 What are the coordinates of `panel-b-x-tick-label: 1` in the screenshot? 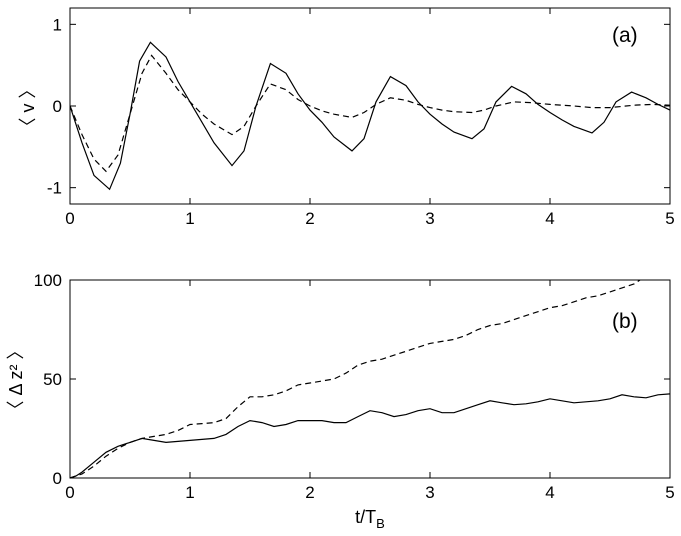 It's located at (189, 492).